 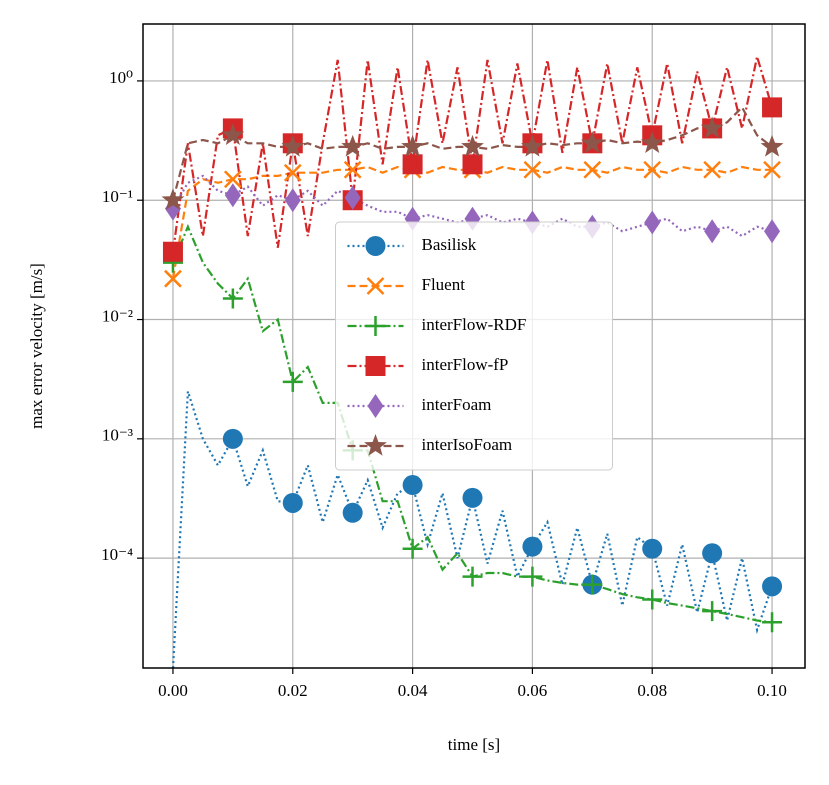 What do you see at coordinates (293, 690) in the screenshot?
I see `x-tick-label: 0.02` at bounding box center [293, 690].